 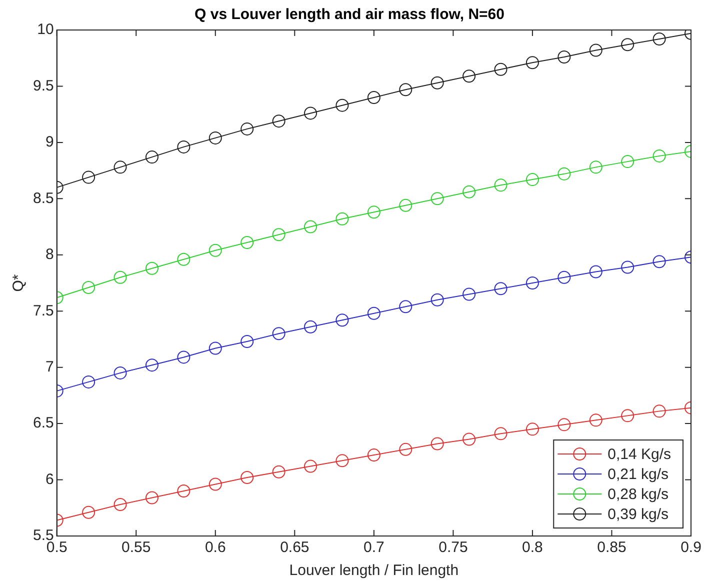 I want to click on y-tick-label: 9.5, so click(x=43, y=85).